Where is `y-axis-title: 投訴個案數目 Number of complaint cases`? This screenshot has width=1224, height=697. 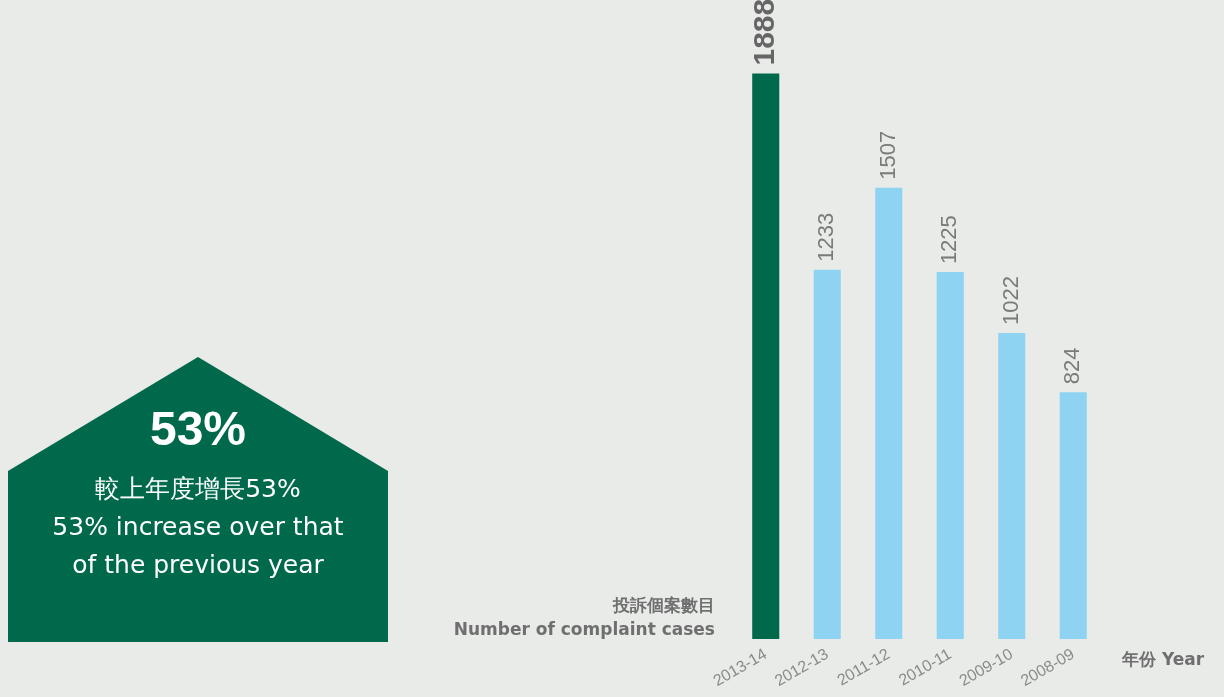 y-axis-title: 投訴個案數目 Number of complaint cases is located at coordinates (584, 616).